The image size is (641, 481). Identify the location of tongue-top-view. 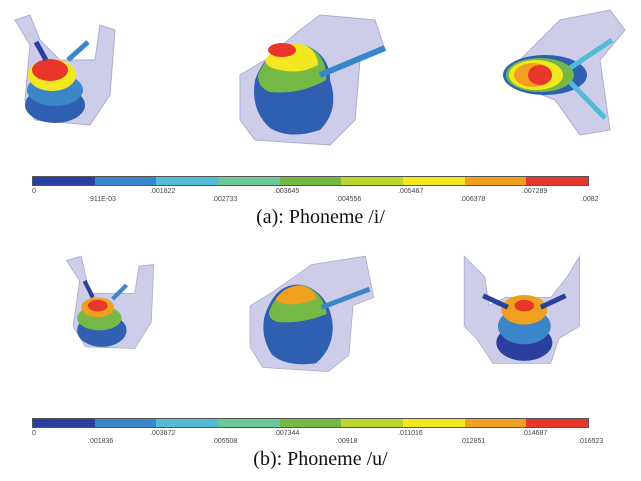
(564, 72).